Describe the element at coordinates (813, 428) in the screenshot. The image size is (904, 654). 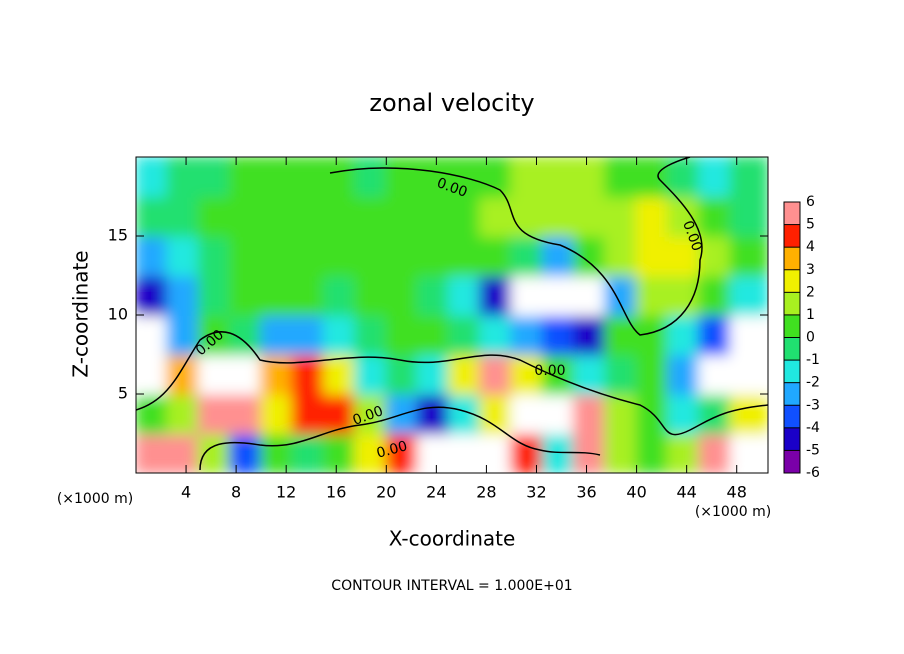
I see `colorbar-tick-label: -4` at that location.